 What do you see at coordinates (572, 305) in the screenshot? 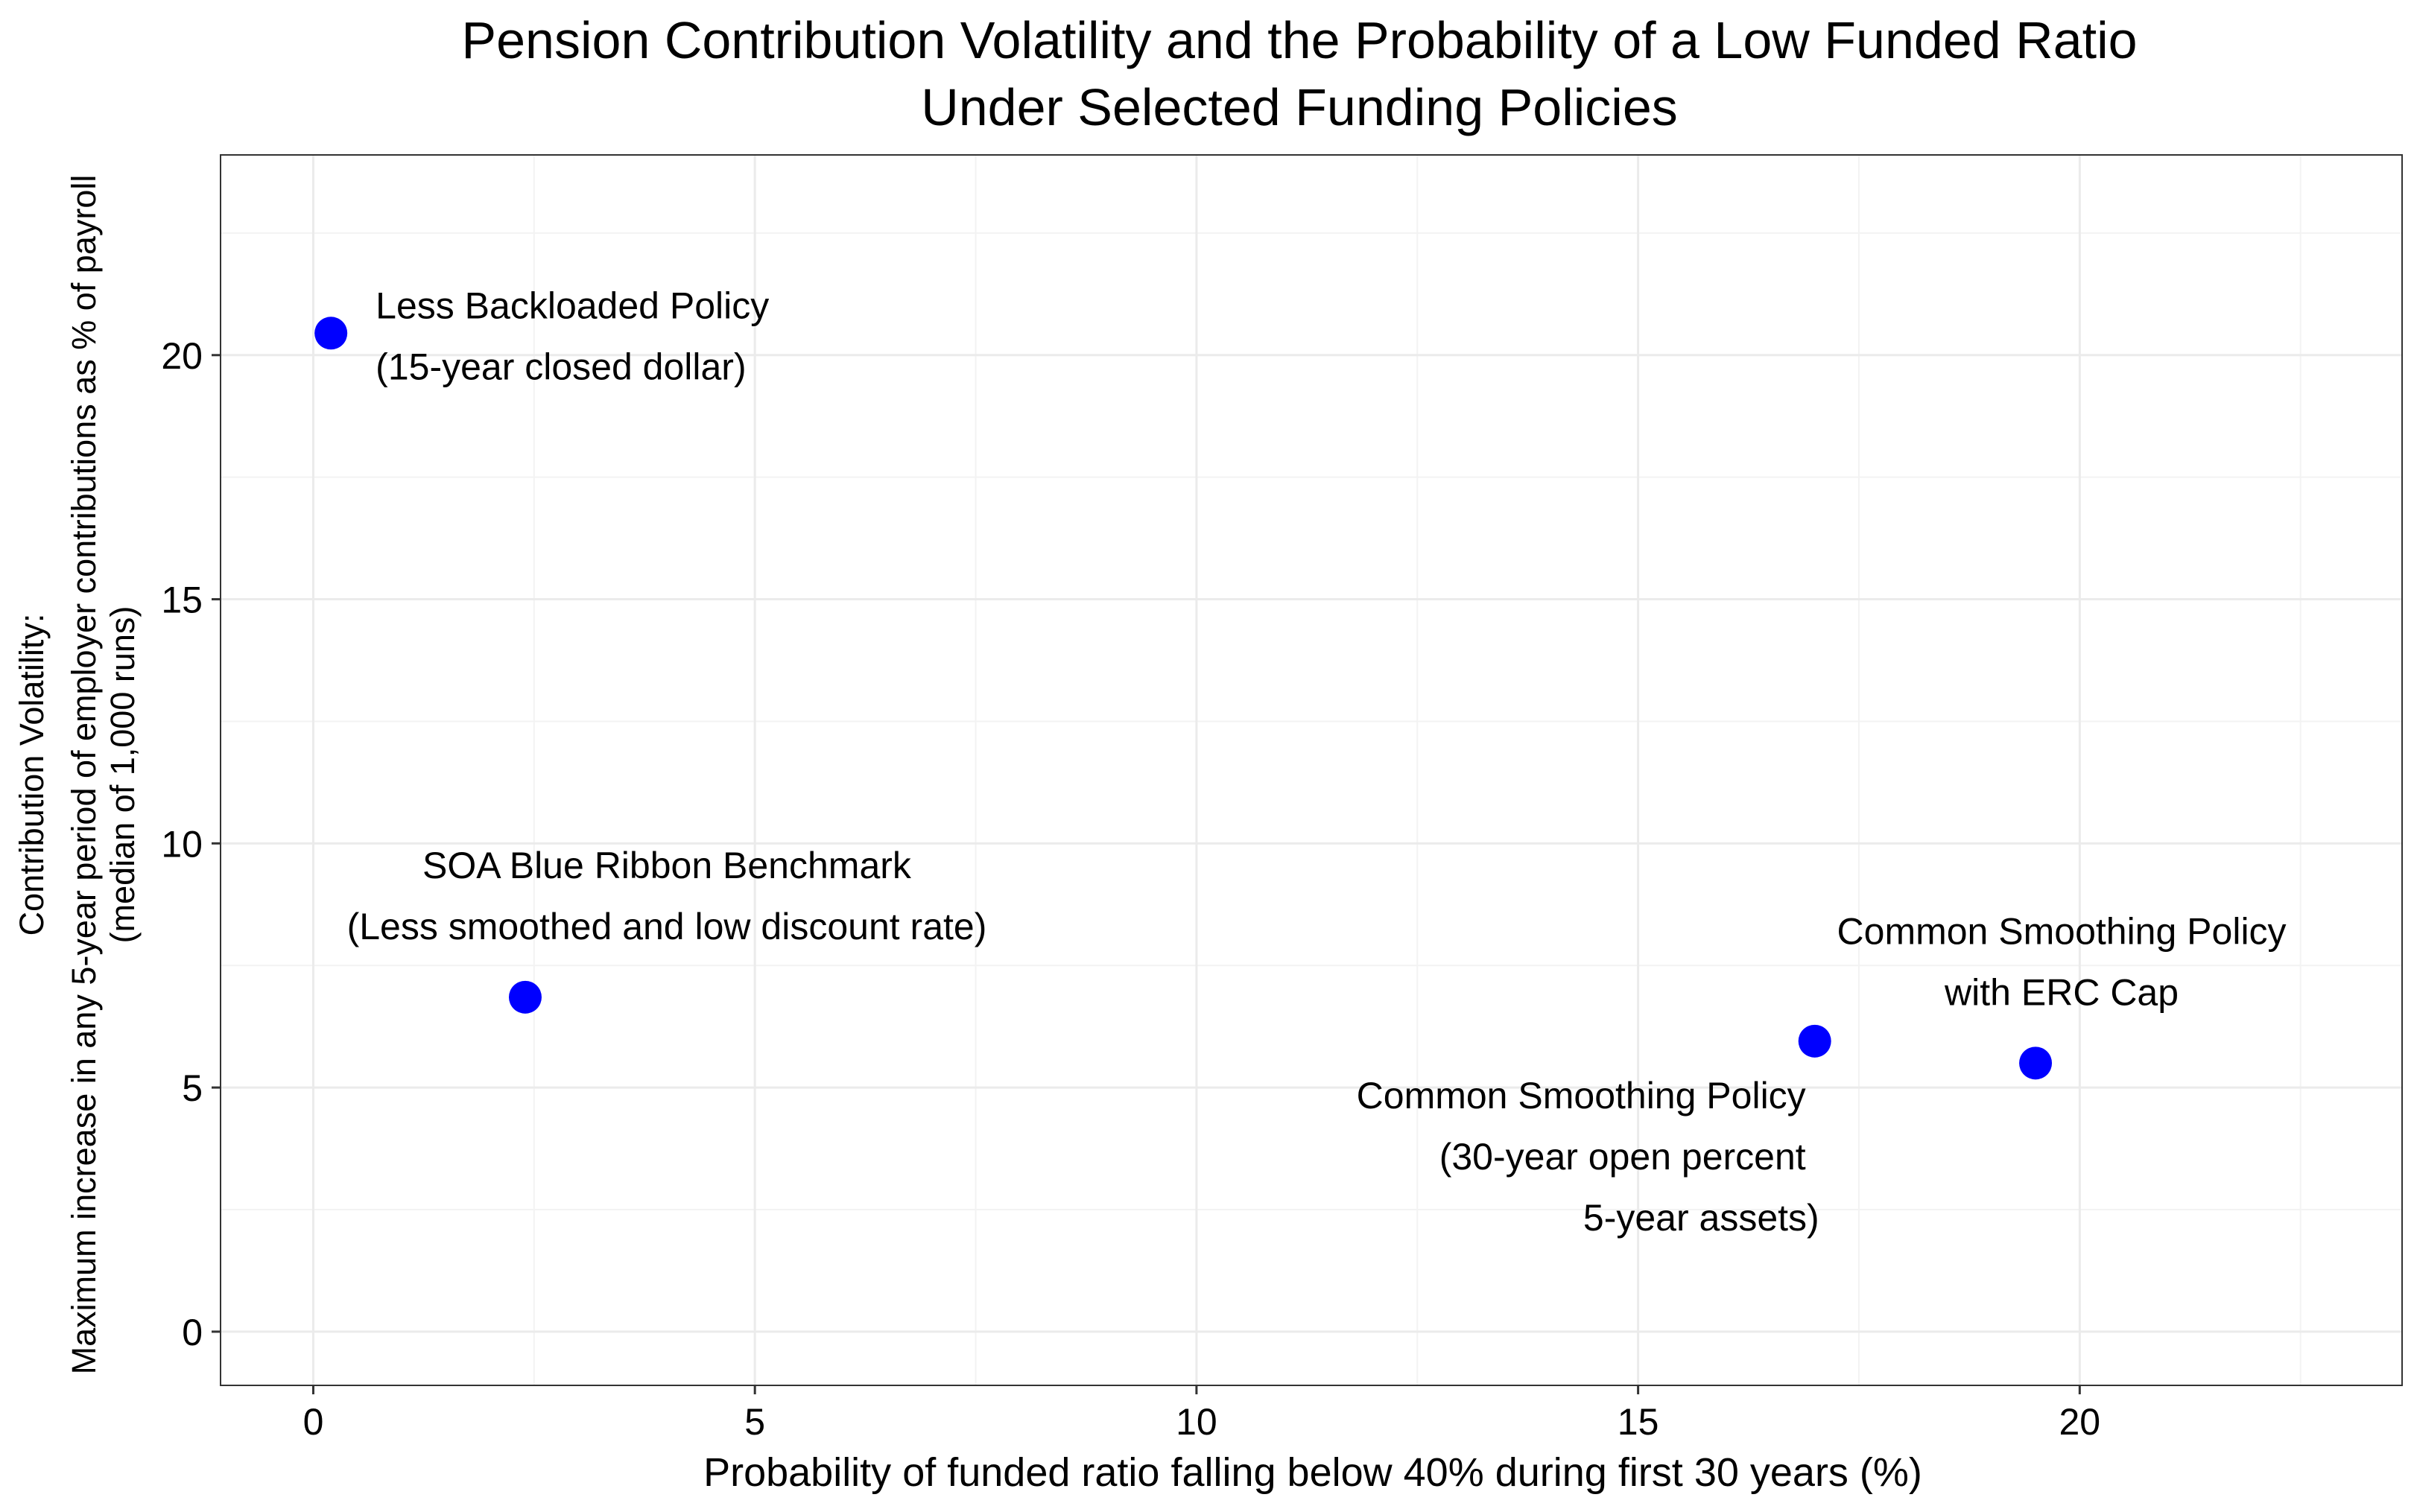
I see `point-label: Less Backloaded Policy` at bounding box center [572, 305].